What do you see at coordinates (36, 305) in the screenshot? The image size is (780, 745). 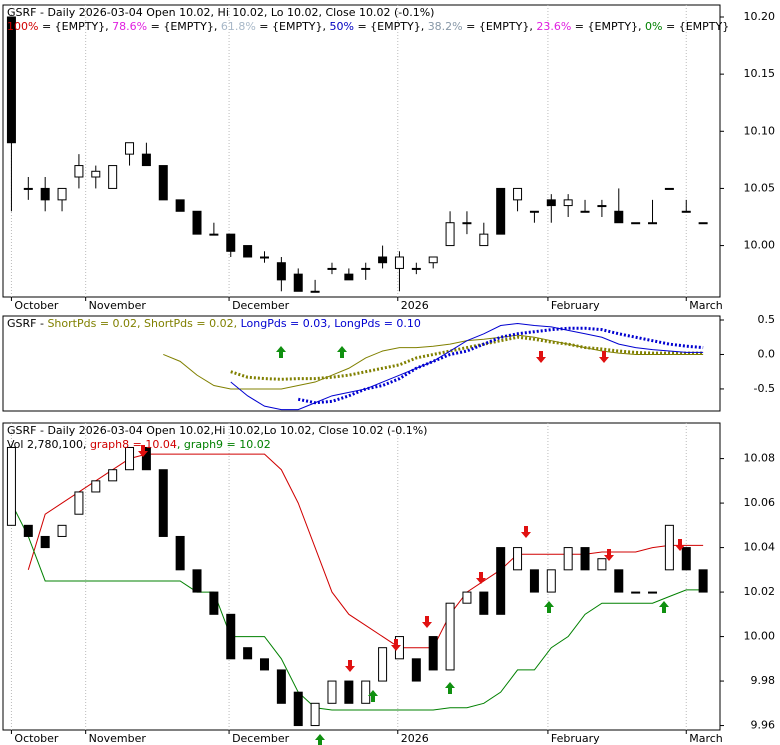 I see `x-tick-label: October` at bounding box center [36, 305].